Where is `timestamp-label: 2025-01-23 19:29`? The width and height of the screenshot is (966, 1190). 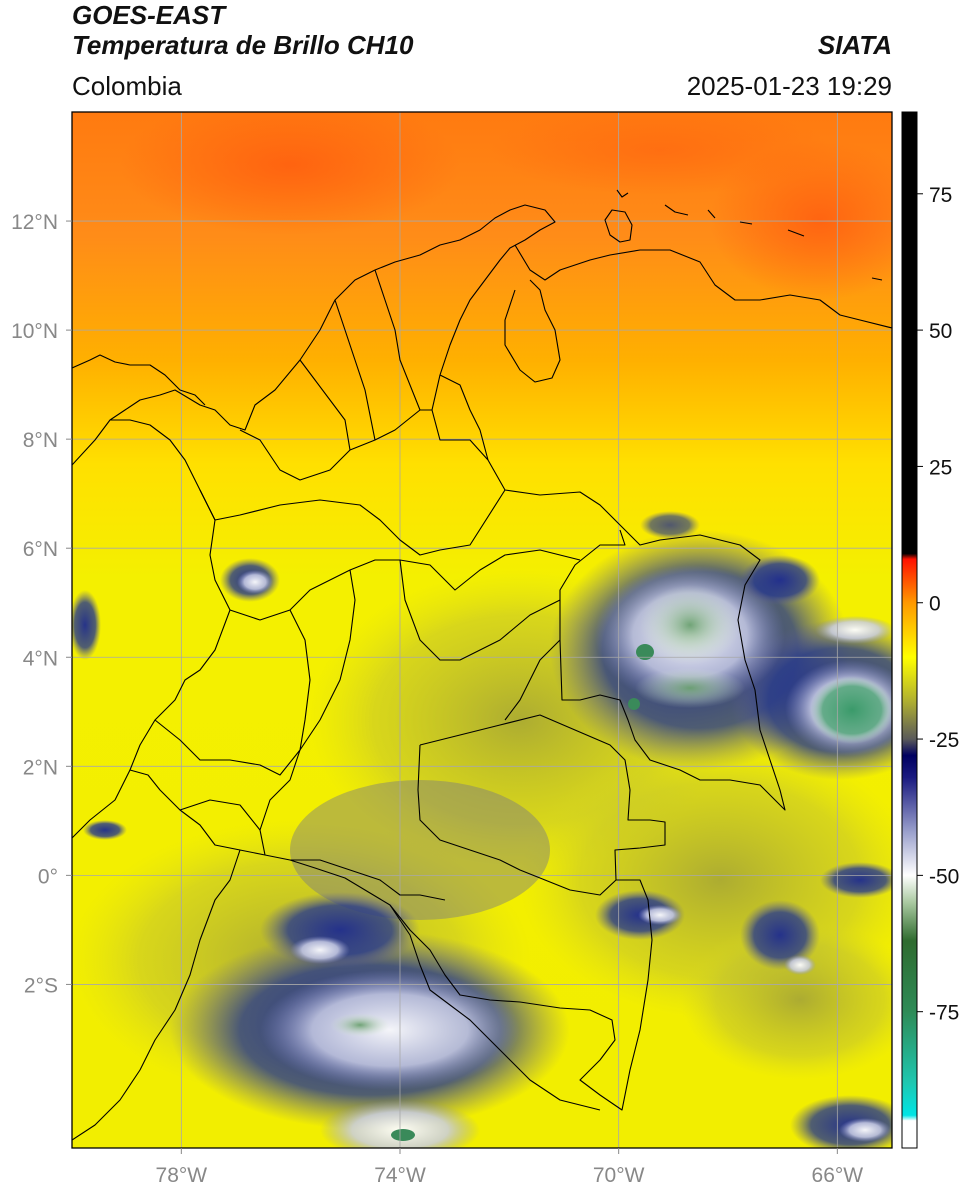 timestamp-label: 2025-01-23 19:29 is located at coordinates (789, 86).